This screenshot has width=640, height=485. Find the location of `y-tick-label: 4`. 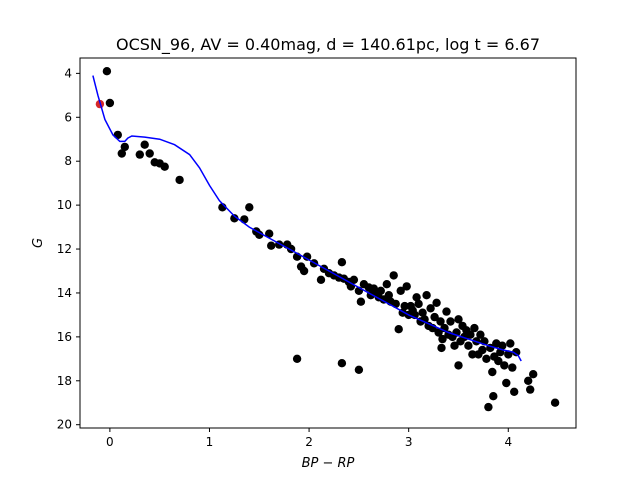

y-tick-label: 4 is located at coordinates (68, 73).